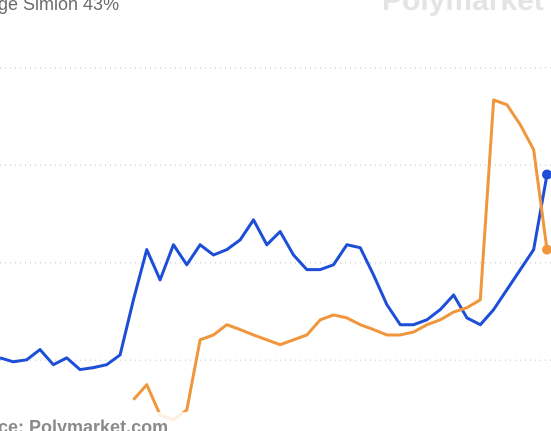 Image resolution: width=551 pixels, height=431 pixels. Describe the element at coordinates (463, 8) in the screenshot. I see `watermark: Polymarket` at that location.